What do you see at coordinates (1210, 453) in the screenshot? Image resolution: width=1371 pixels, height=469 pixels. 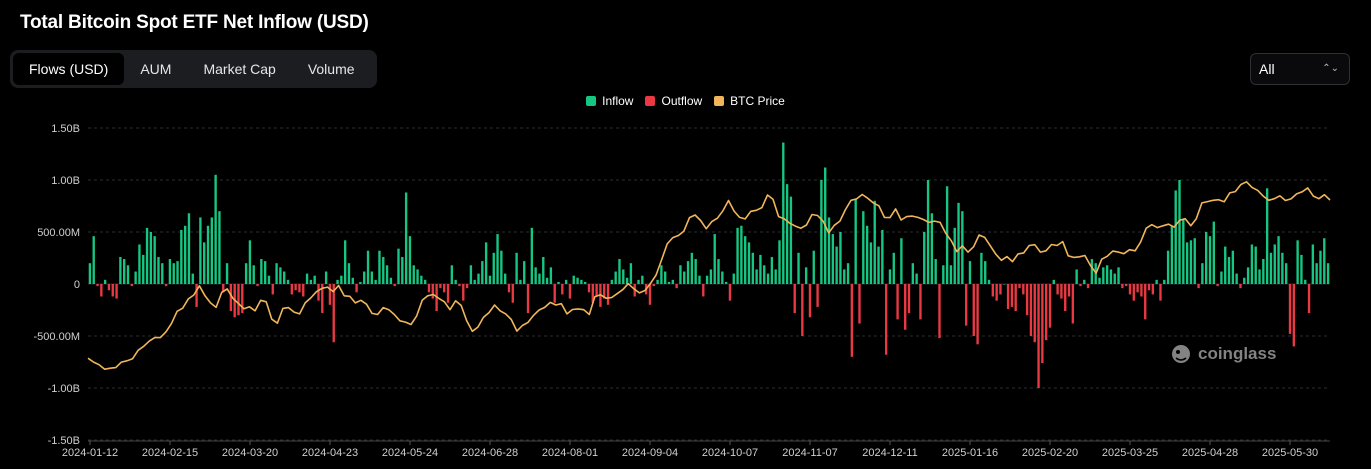 I see `x-tick-label: 2025-04-28` at bounding box center [1210, 453].